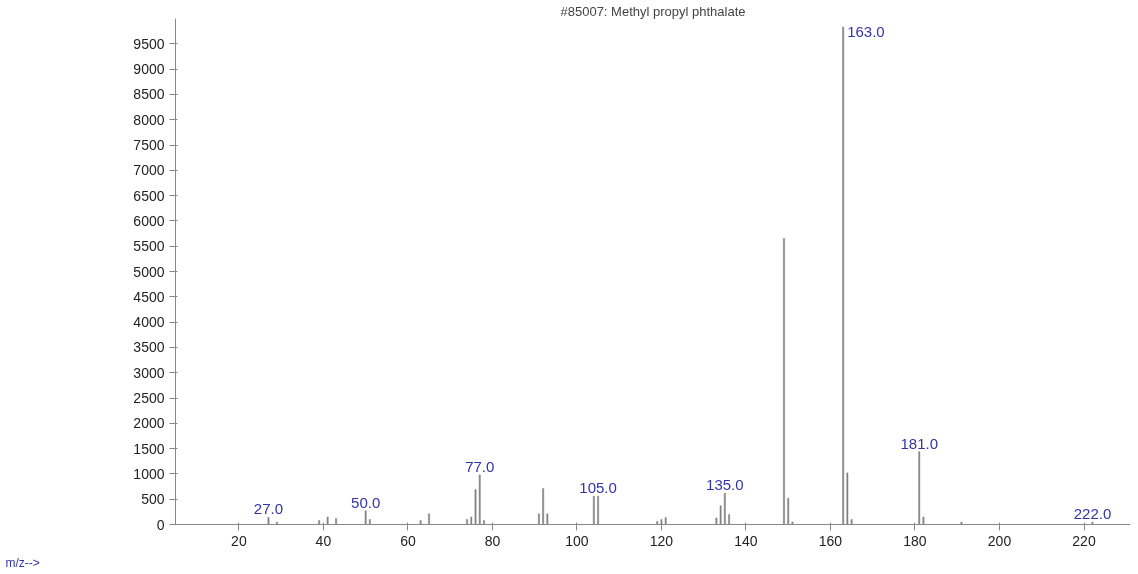 The image size is (1138, 574). What do you see at coordinates (653, 11) in the screenshot?
I see `chart-title: #85007: Methyl propyl phthalate` at bounding box center [653, 11].